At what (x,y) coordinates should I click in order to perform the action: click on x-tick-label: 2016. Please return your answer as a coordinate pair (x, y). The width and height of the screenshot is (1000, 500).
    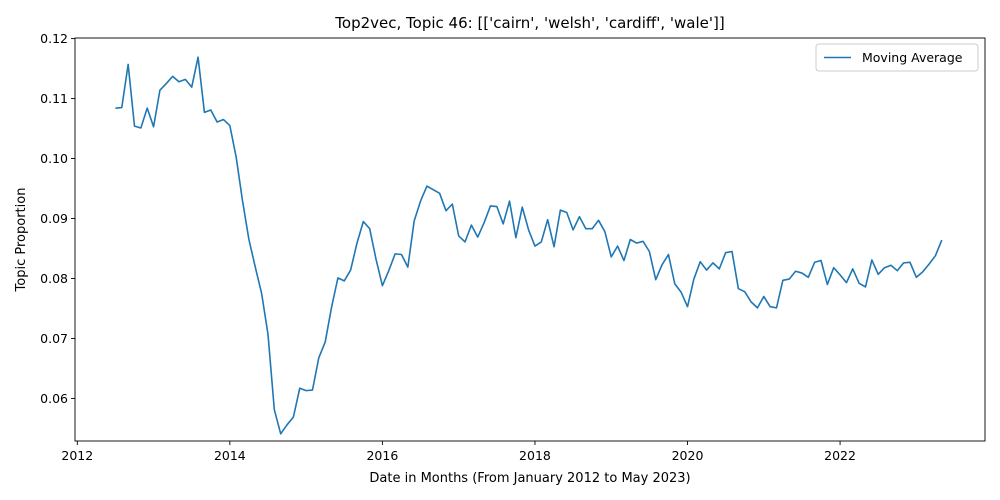
    Looking at the image, I should click on (382, 455).